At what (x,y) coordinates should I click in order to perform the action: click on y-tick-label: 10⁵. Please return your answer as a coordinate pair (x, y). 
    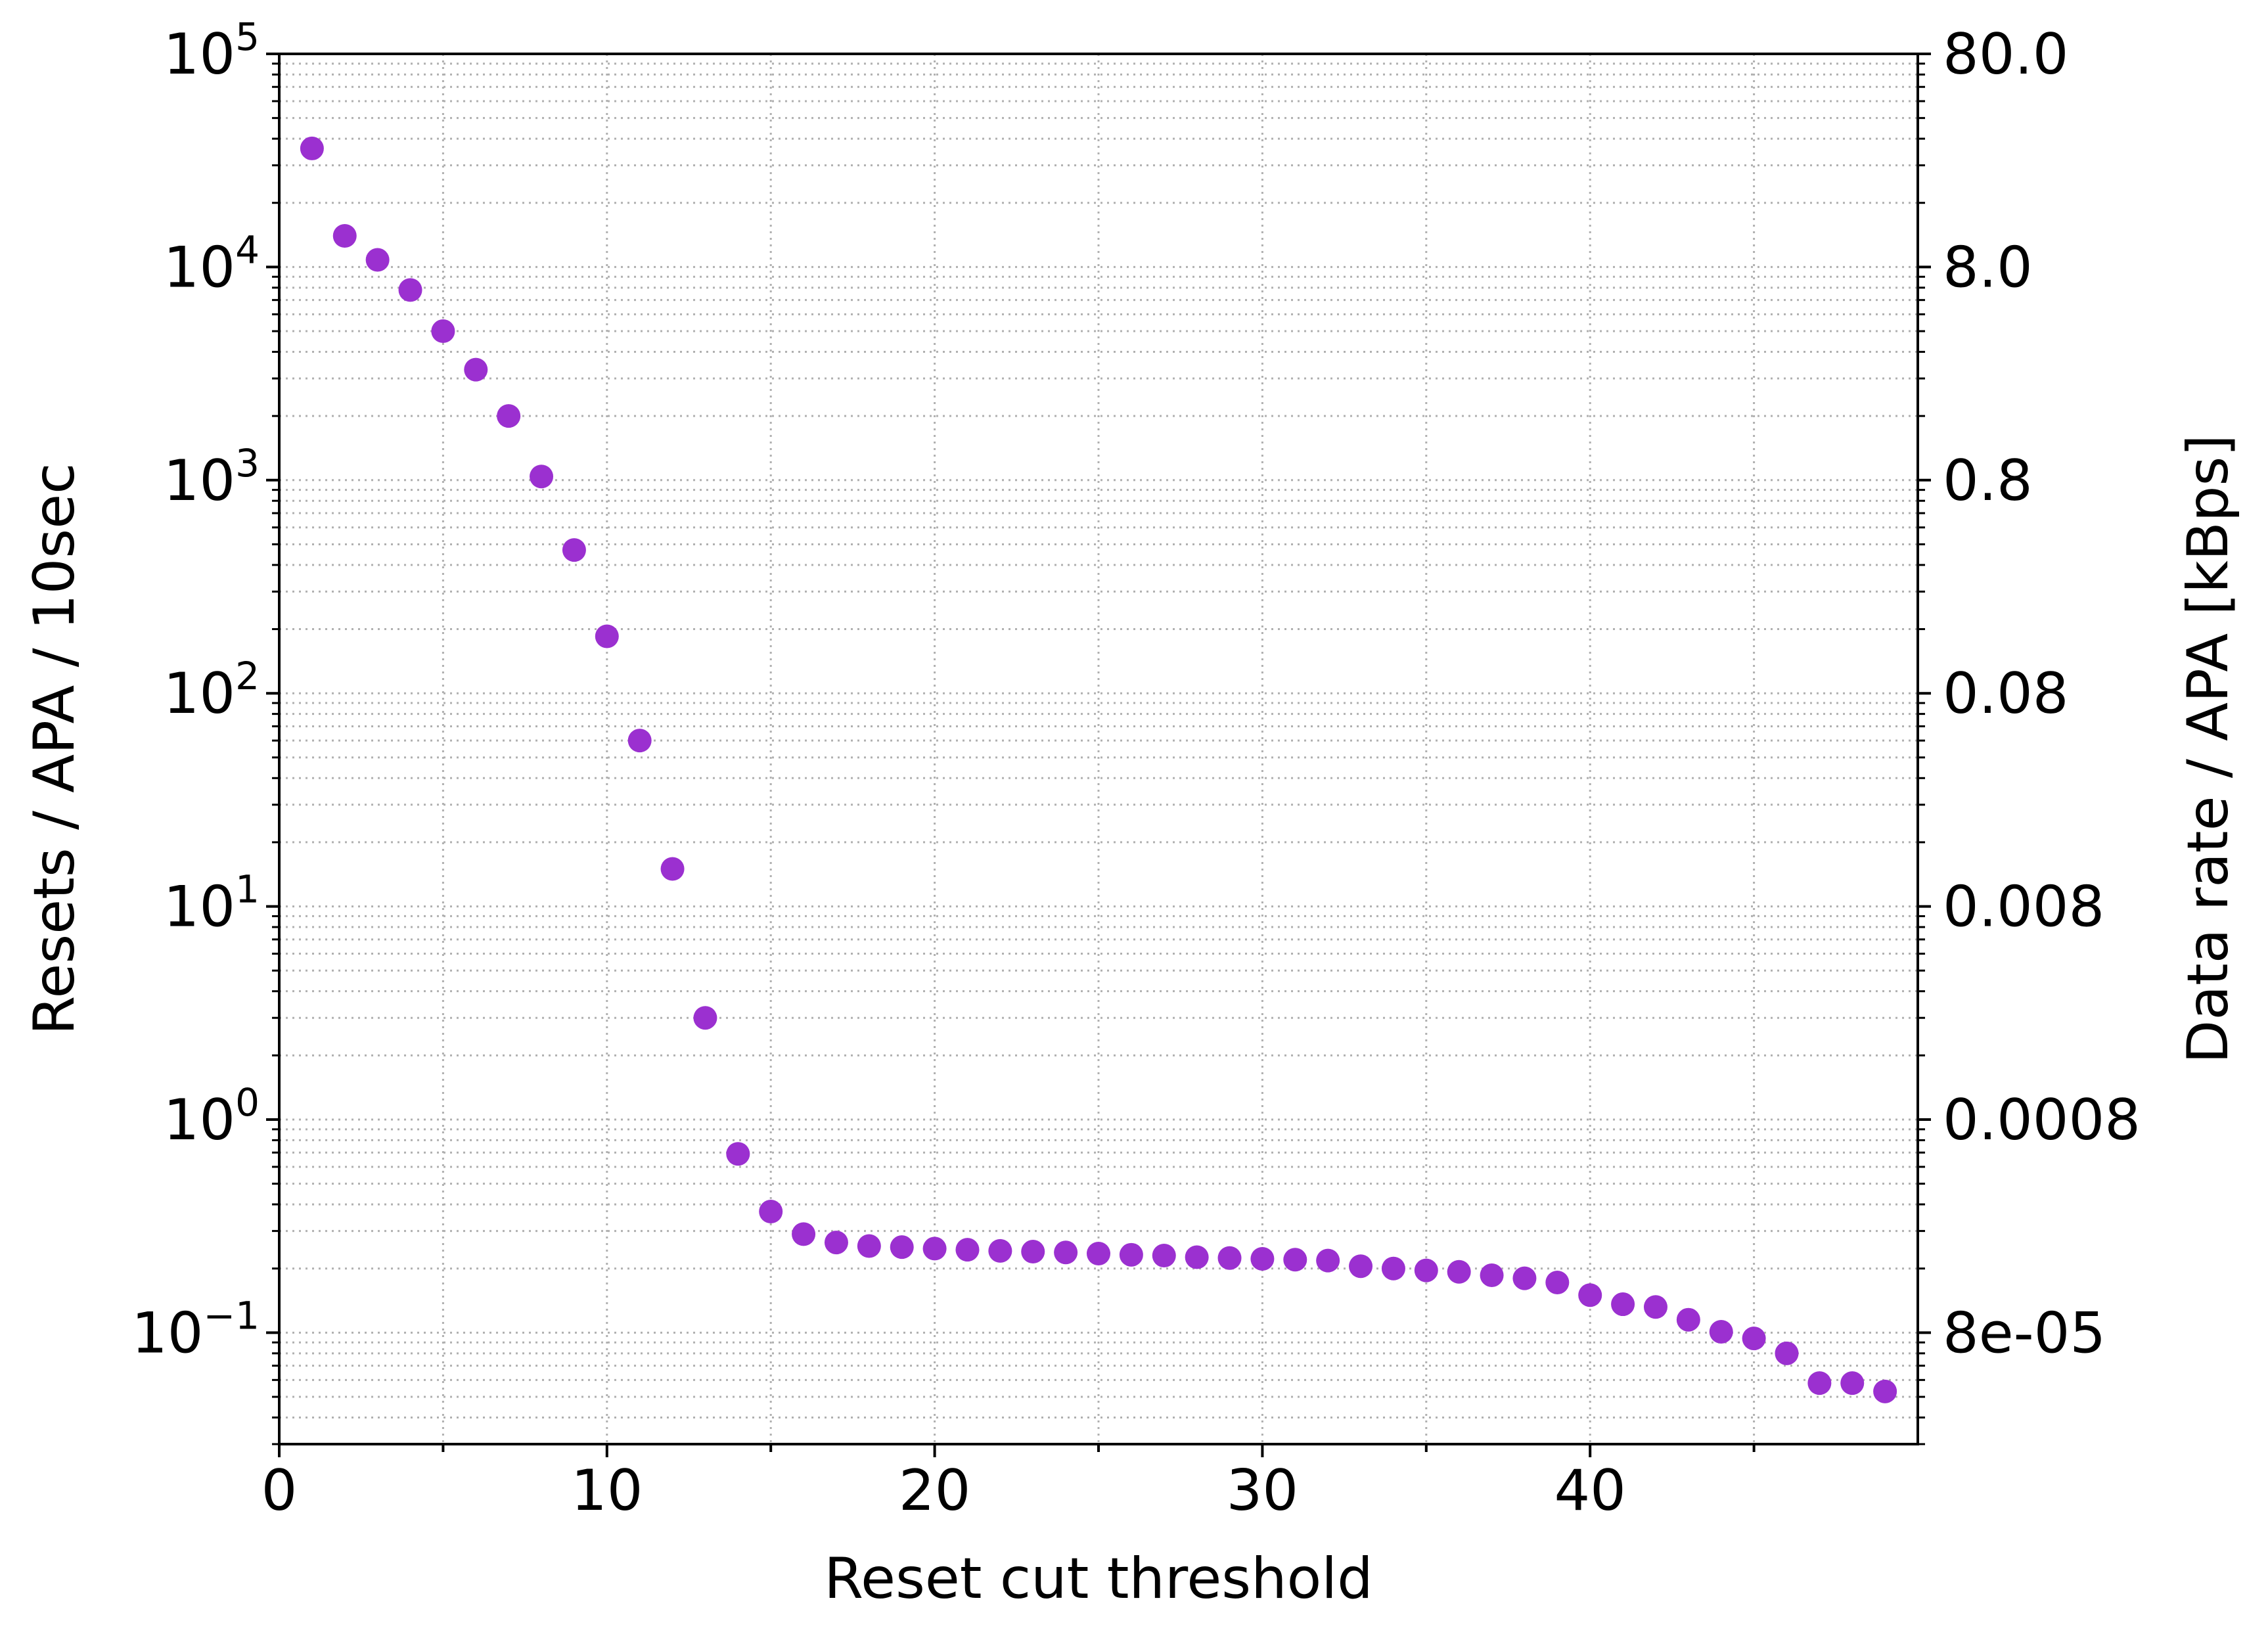
    Looking at the image, I should click on (212, 50).